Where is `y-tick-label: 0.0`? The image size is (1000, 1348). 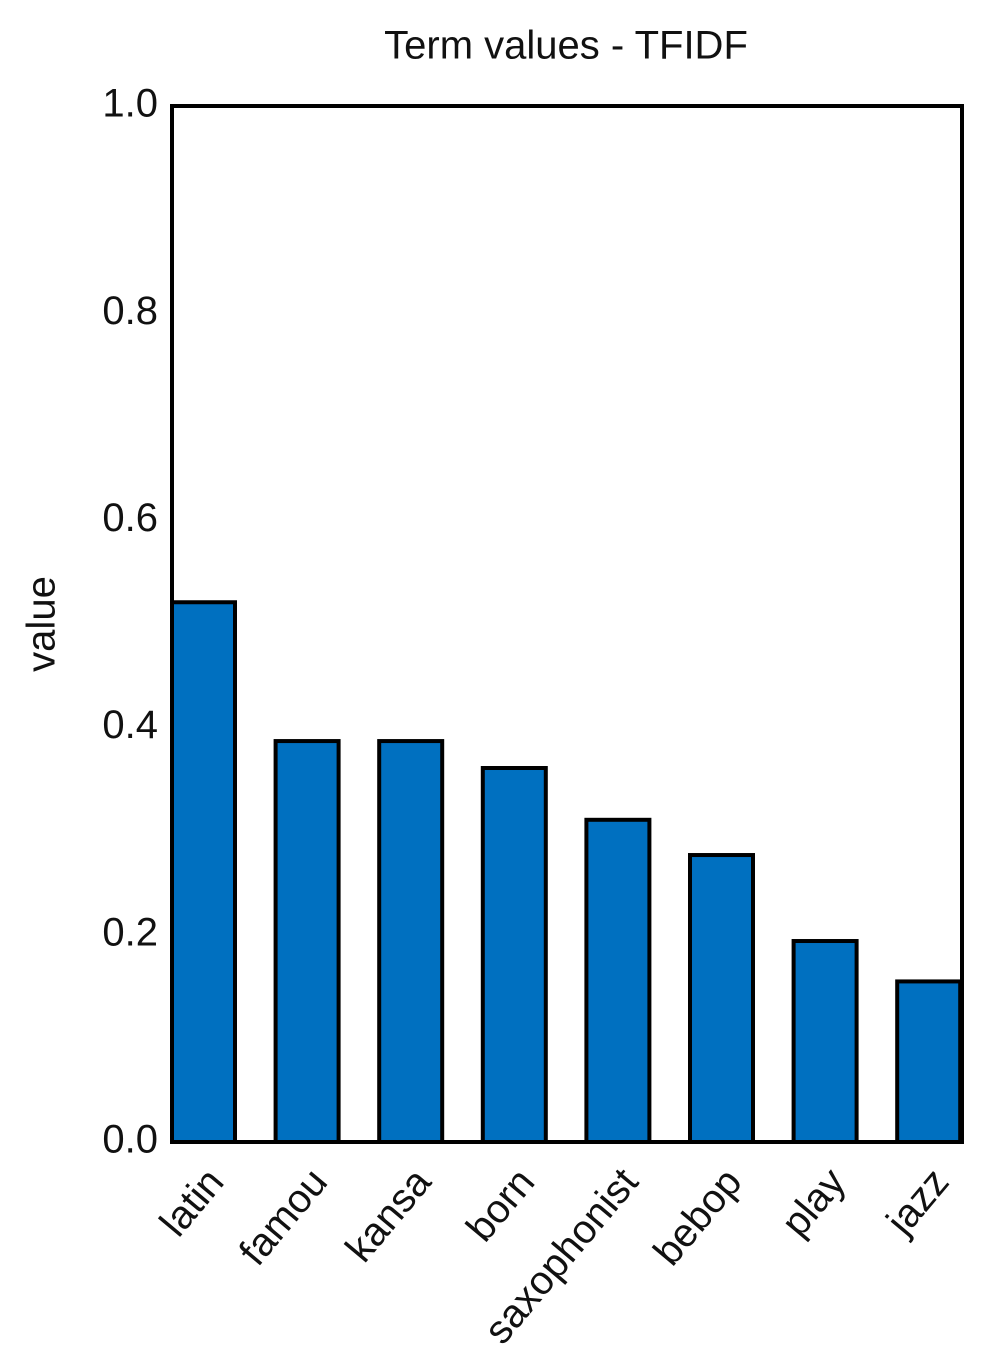 y-tick-label: 0.0 is located at coordinates (130, 1140).